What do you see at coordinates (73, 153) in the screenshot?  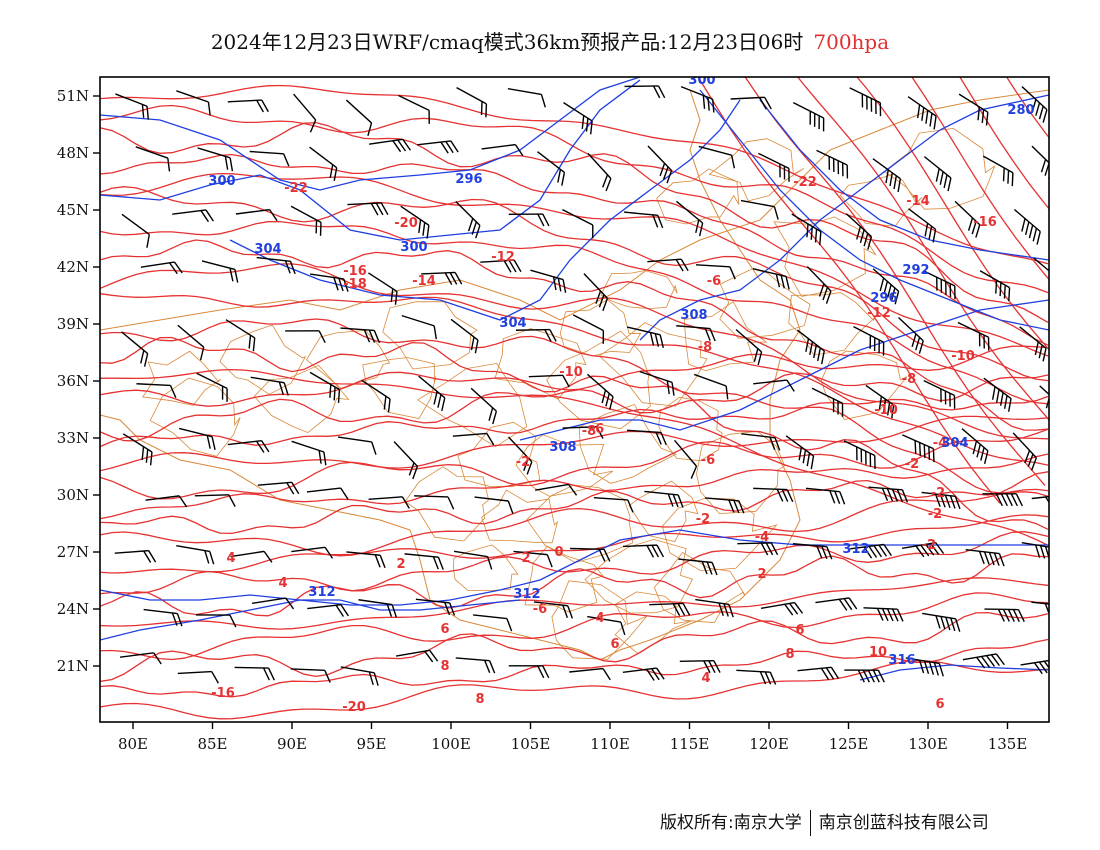 I see `lat-tick-label: 48N` at bounding box center [73, 153].